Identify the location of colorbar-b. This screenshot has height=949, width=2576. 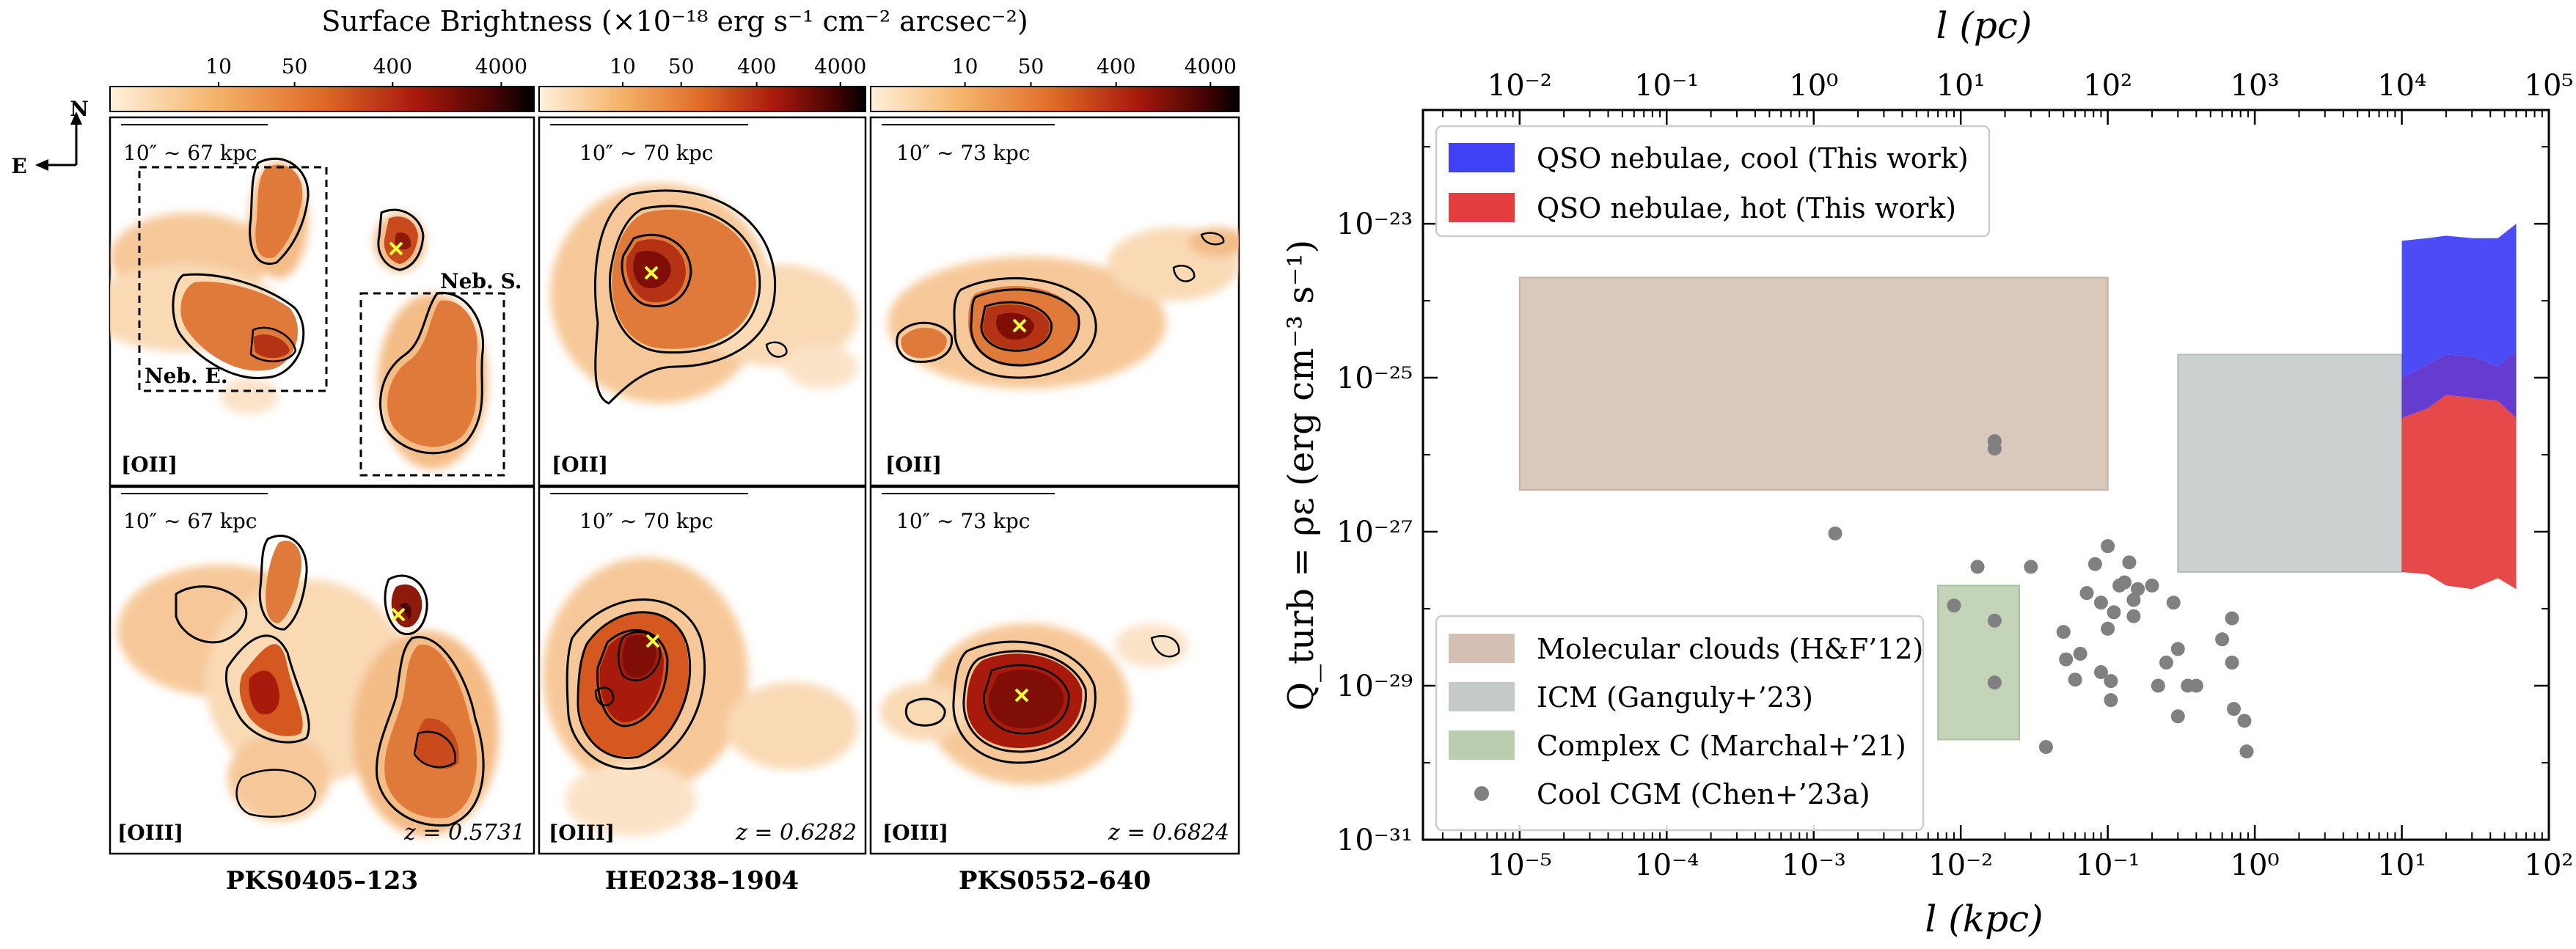
(702, 99).